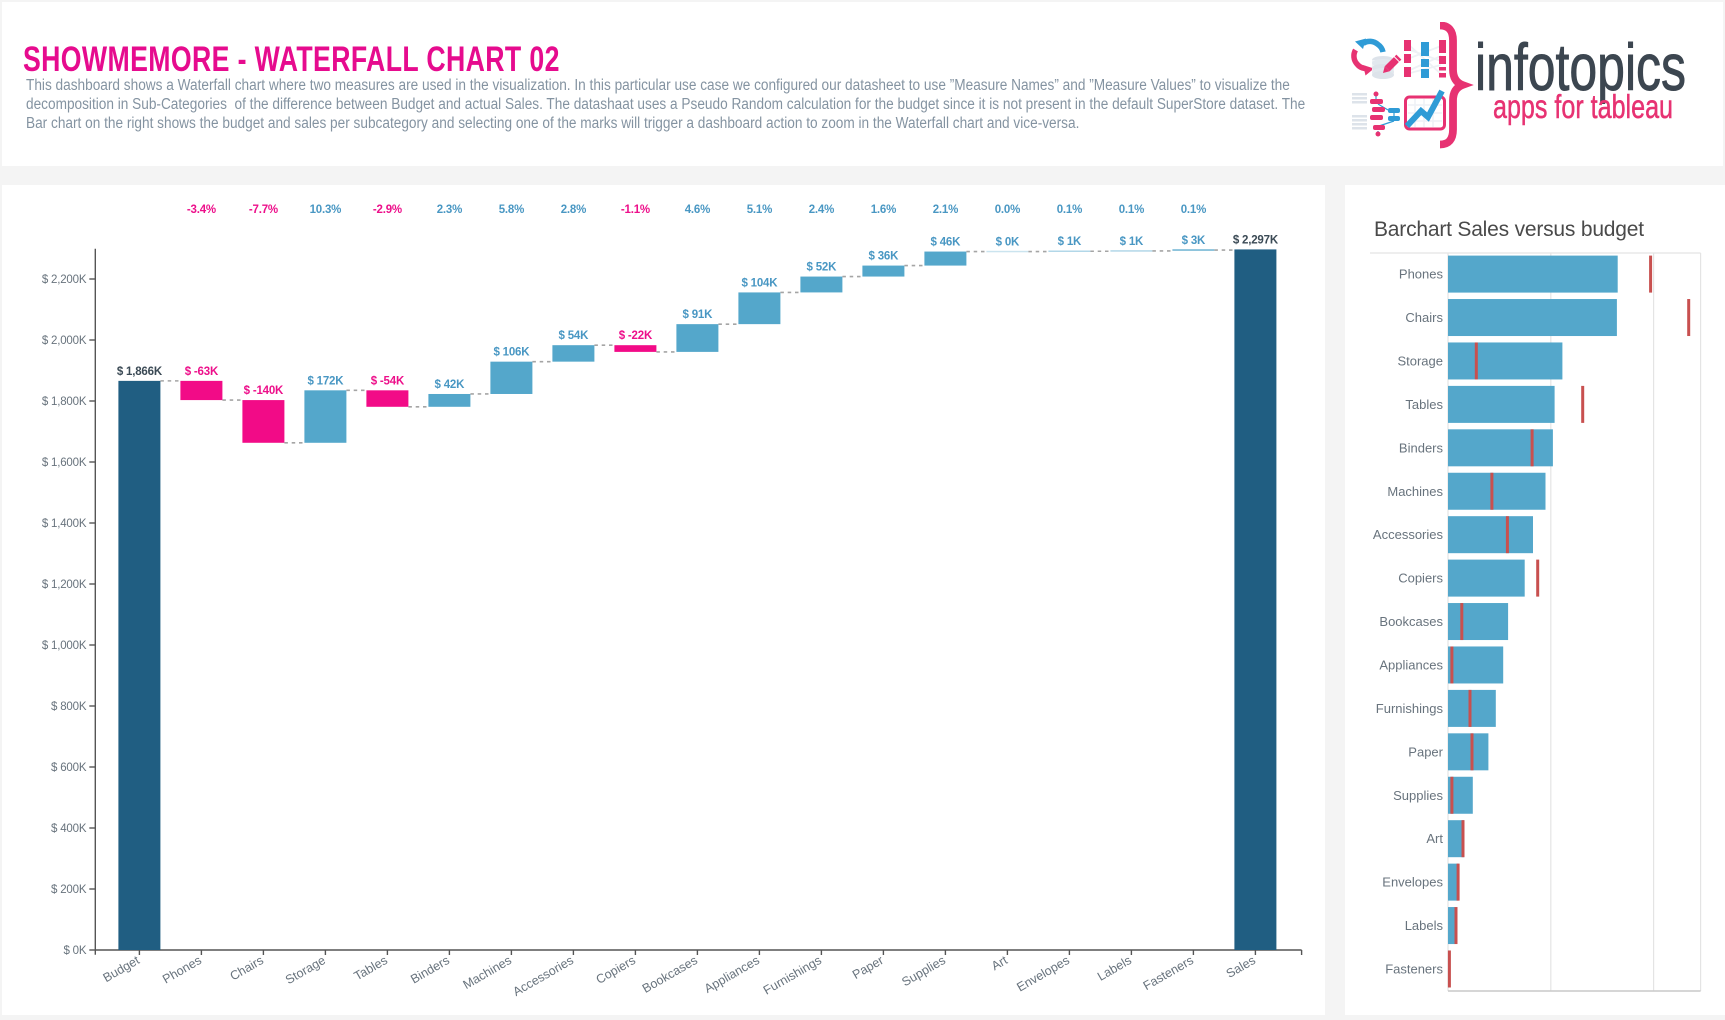  I want to click on svg-text: Sales, so click(1241, 967).